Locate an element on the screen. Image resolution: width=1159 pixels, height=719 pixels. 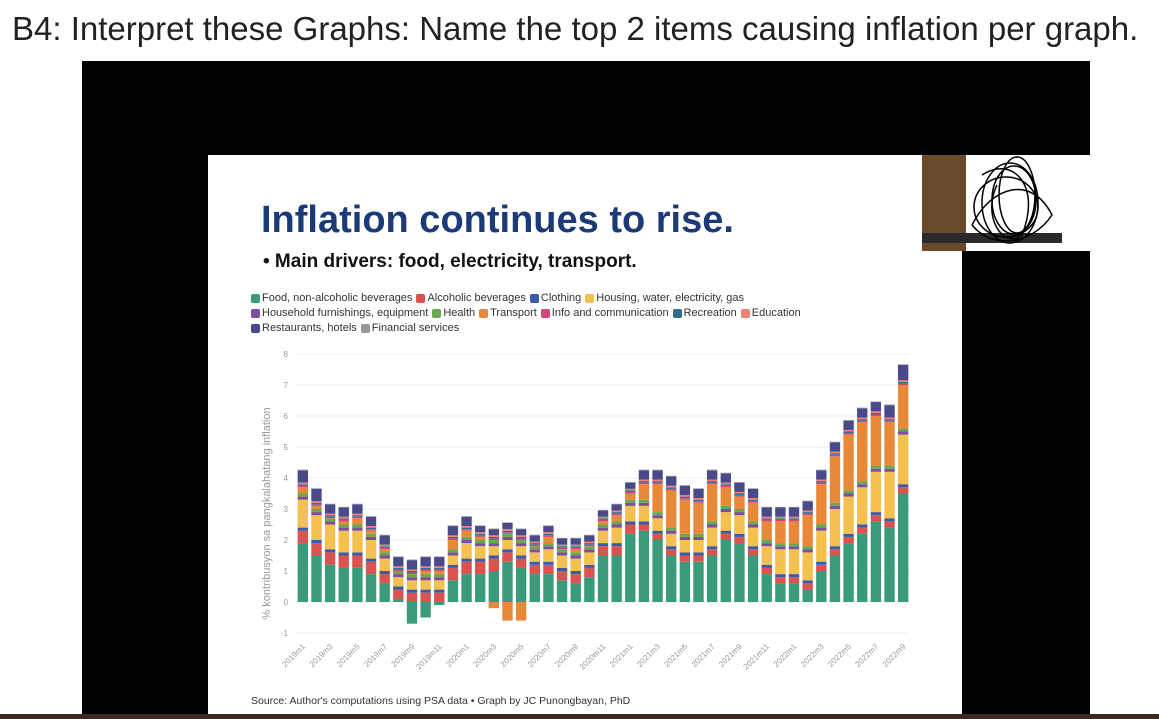
x-tick-label: 2021m5 is located at coordinates (675, 655).